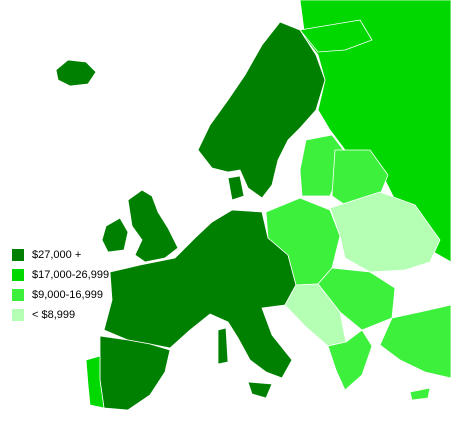  I want to click on region-scandinavia, so click(261, 110).